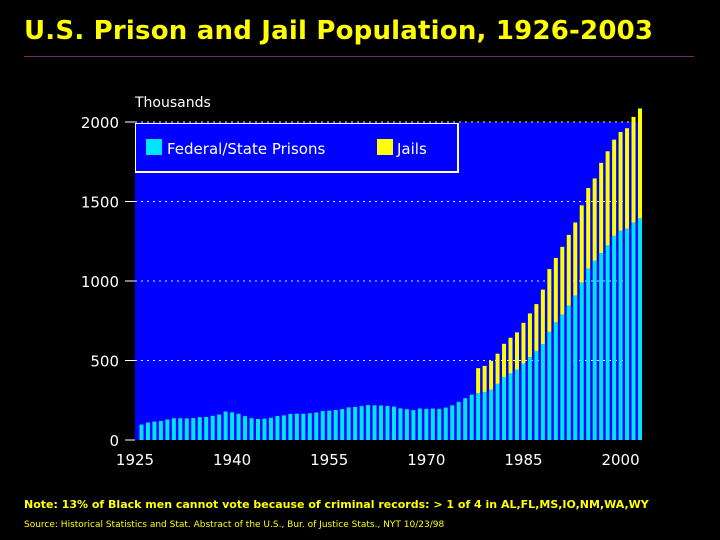 The height and width of the screenshot is (540, 720). I want to click on bar-prisons-1933, so click(186, 429).